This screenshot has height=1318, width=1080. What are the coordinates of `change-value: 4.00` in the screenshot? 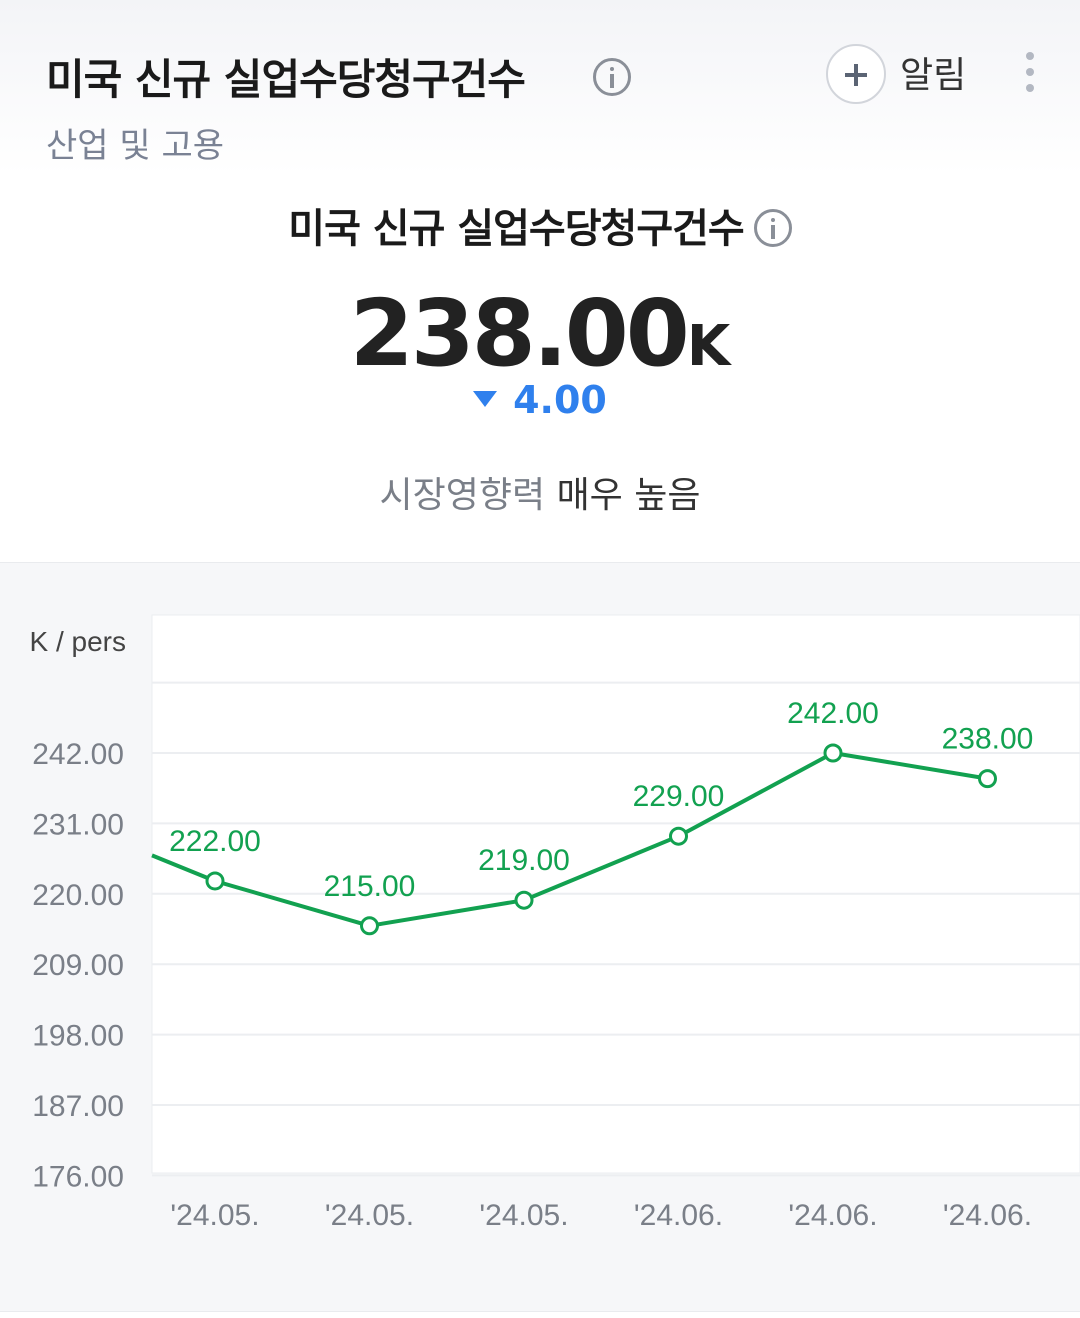 It's located at (540, 400).